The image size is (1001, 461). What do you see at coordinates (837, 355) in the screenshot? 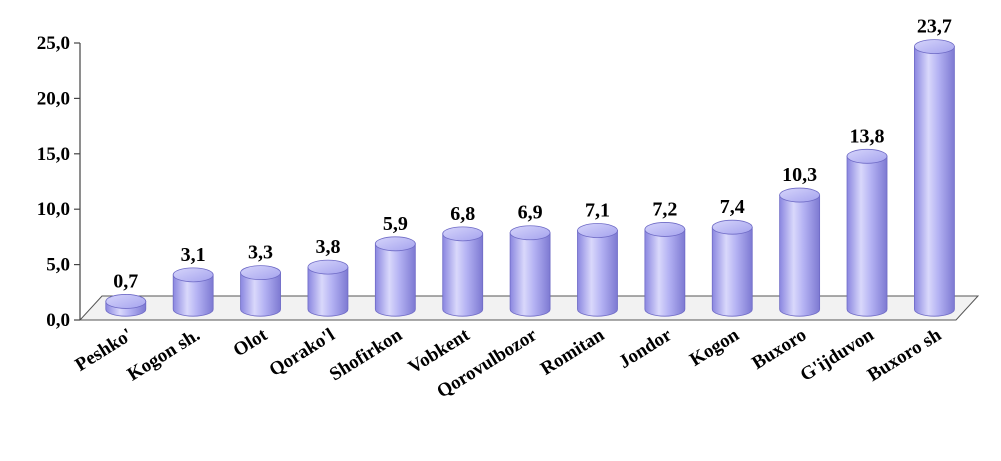
I see `category-label: G'ijduvon` at bounding box center [837, 355].